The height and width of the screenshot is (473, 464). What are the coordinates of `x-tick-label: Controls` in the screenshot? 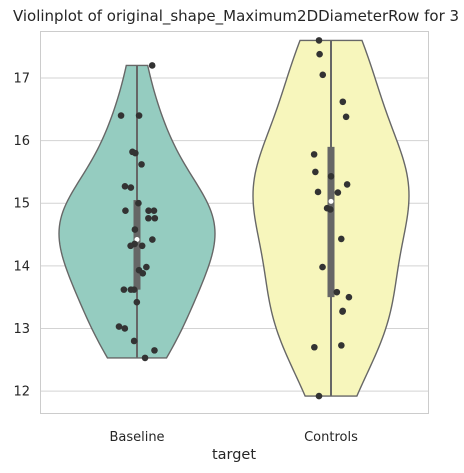 It's located at (331, 437).